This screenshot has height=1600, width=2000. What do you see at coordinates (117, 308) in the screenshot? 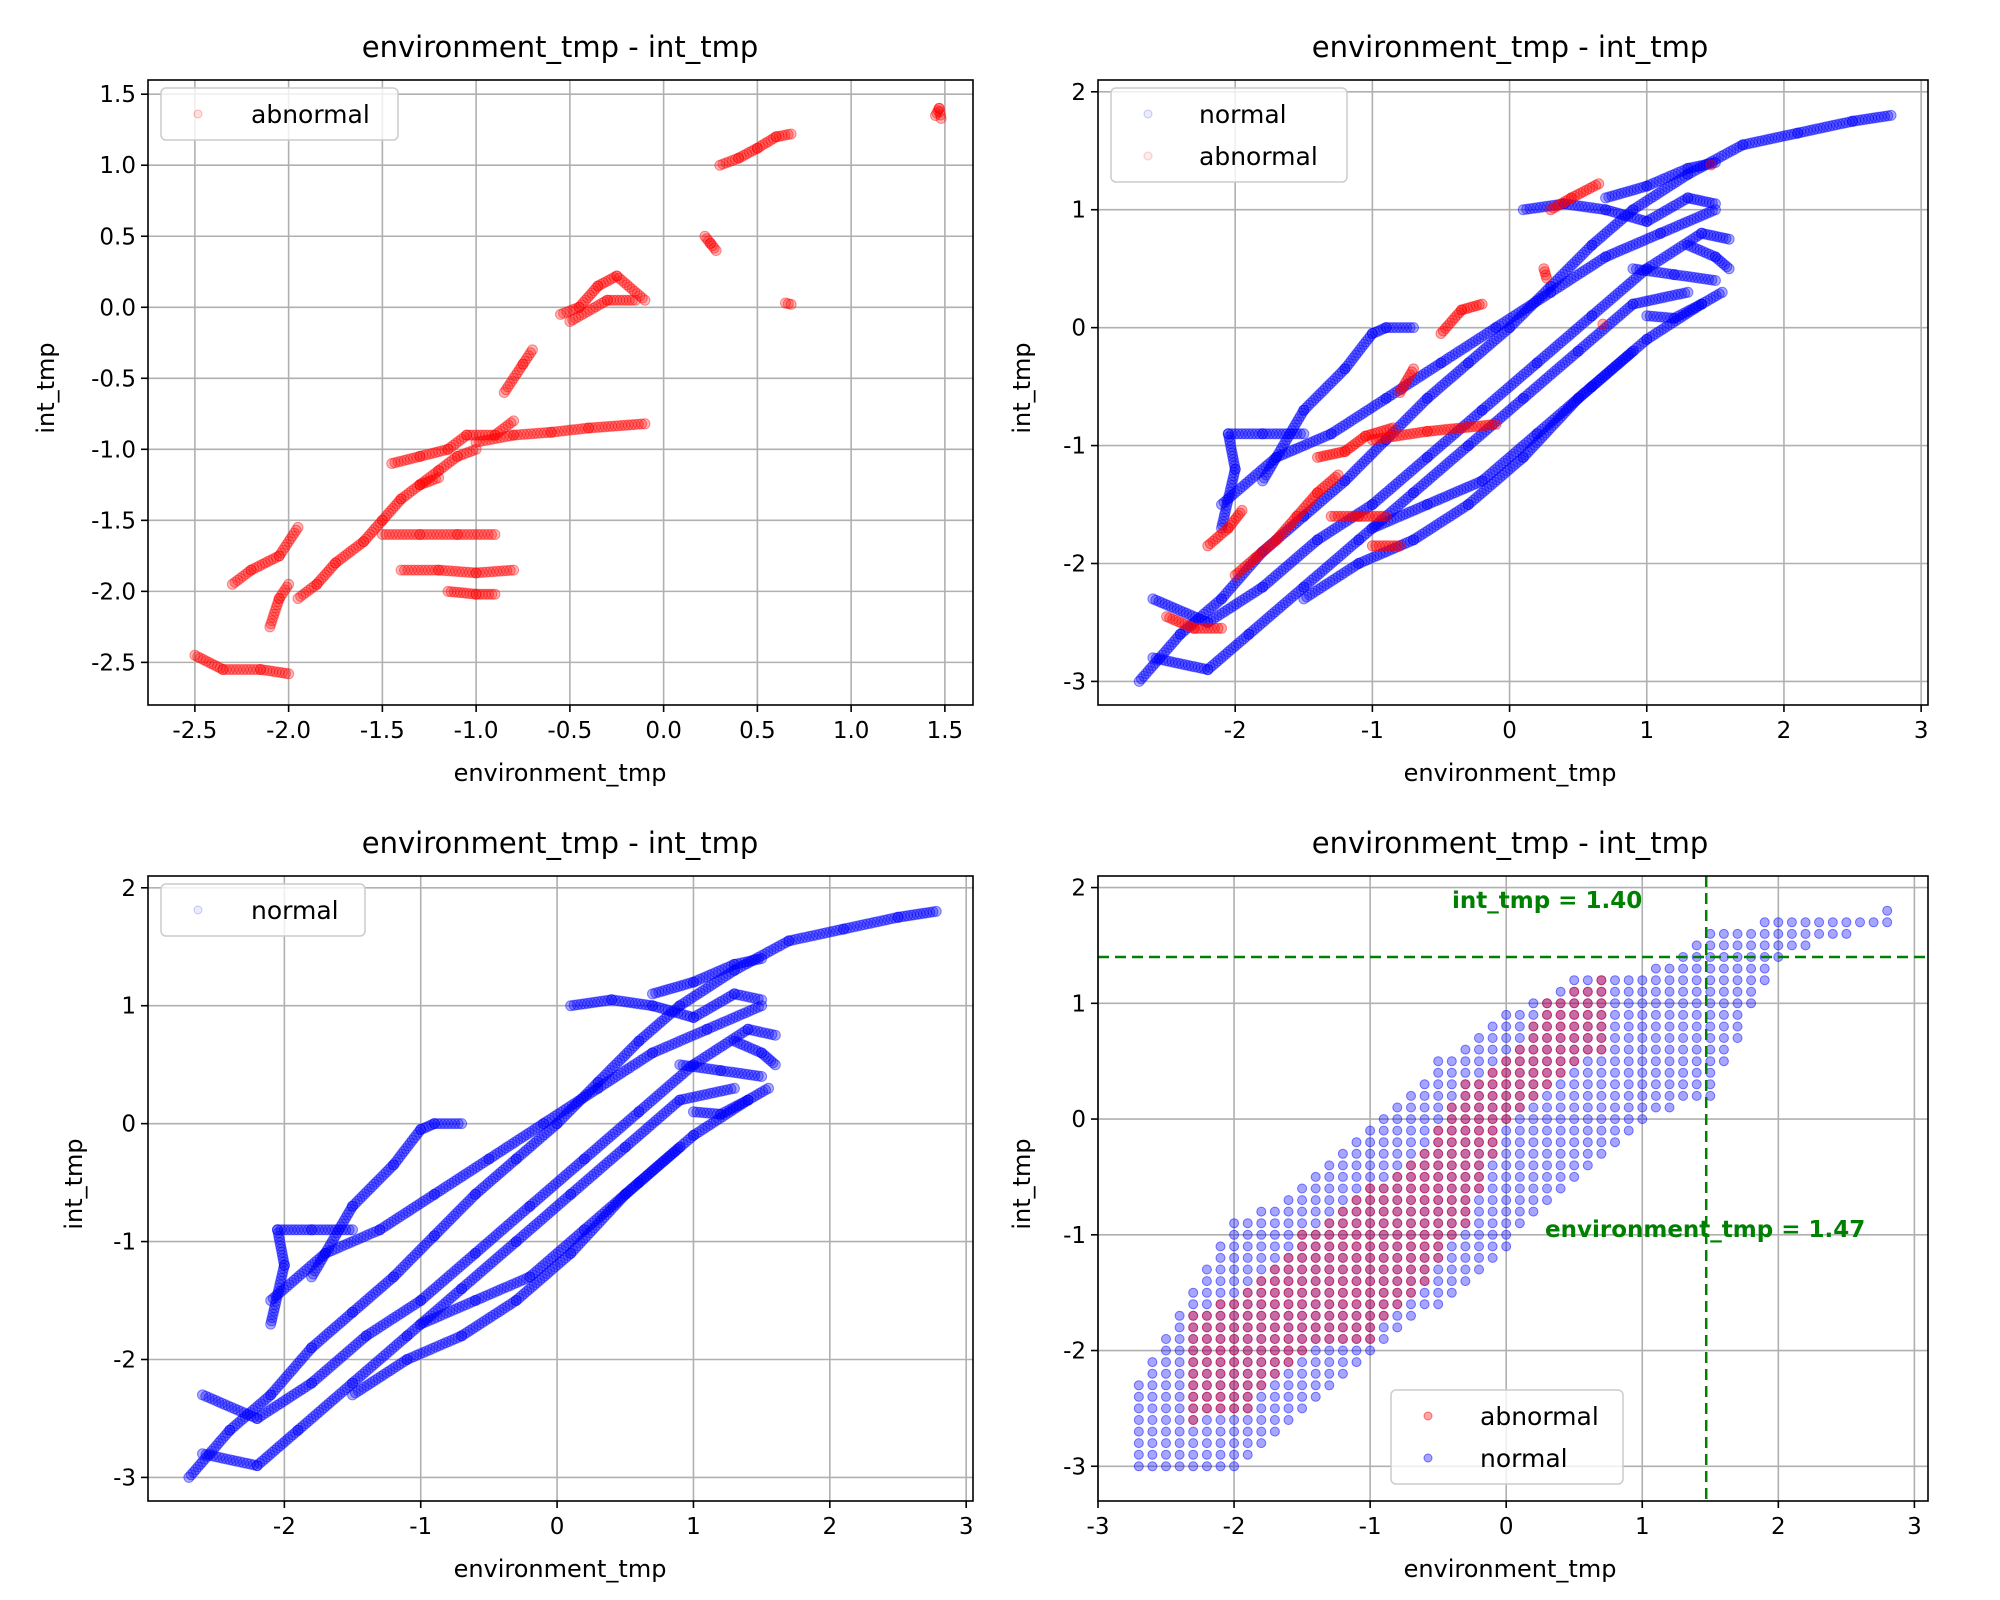
I see `y-tick-label: 0.0` at bounding box center [117, 308].